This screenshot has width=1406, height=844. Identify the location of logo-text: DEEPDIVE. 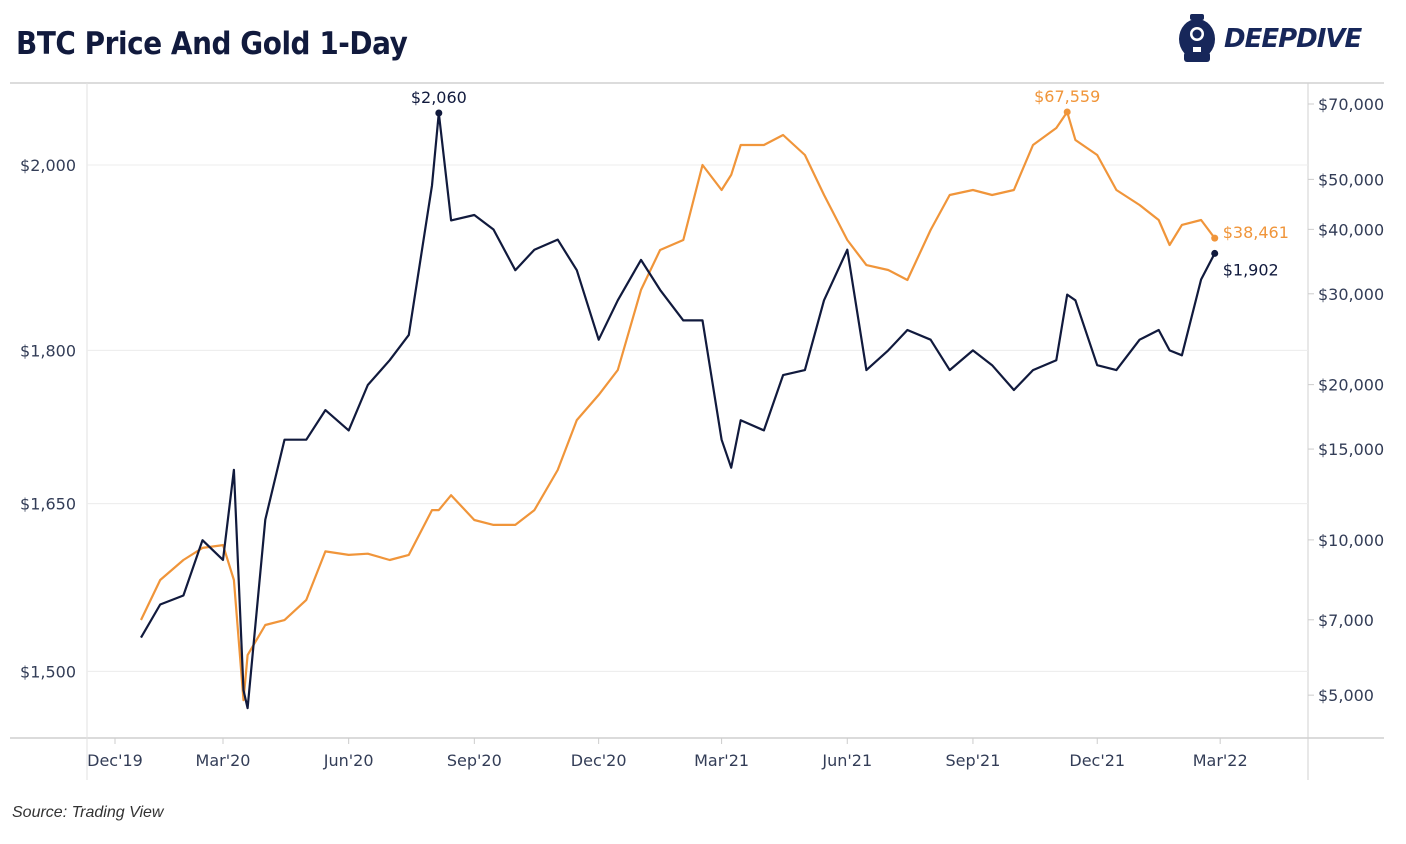
(1293, 39).